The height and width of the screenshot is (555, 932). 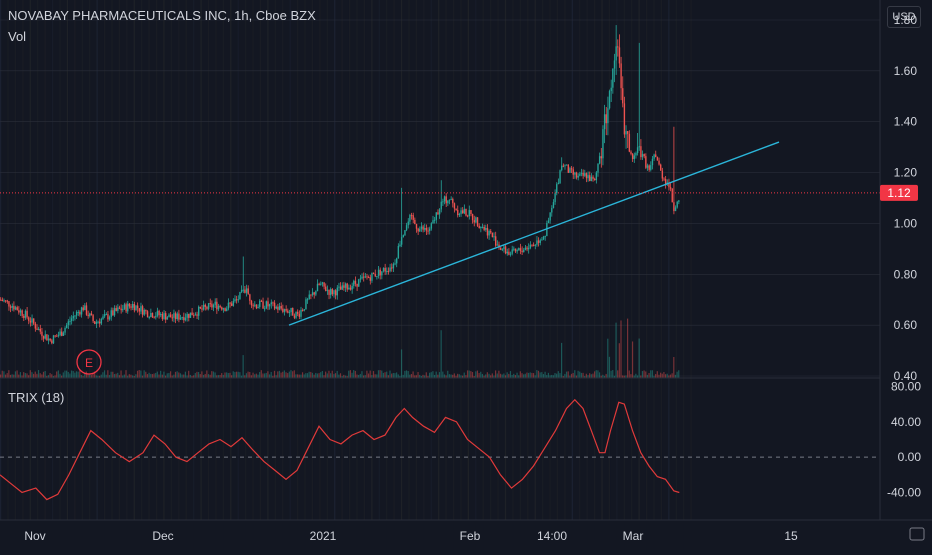 I want to click on price-tick-label: 0.60, so click(x=906, y=325).